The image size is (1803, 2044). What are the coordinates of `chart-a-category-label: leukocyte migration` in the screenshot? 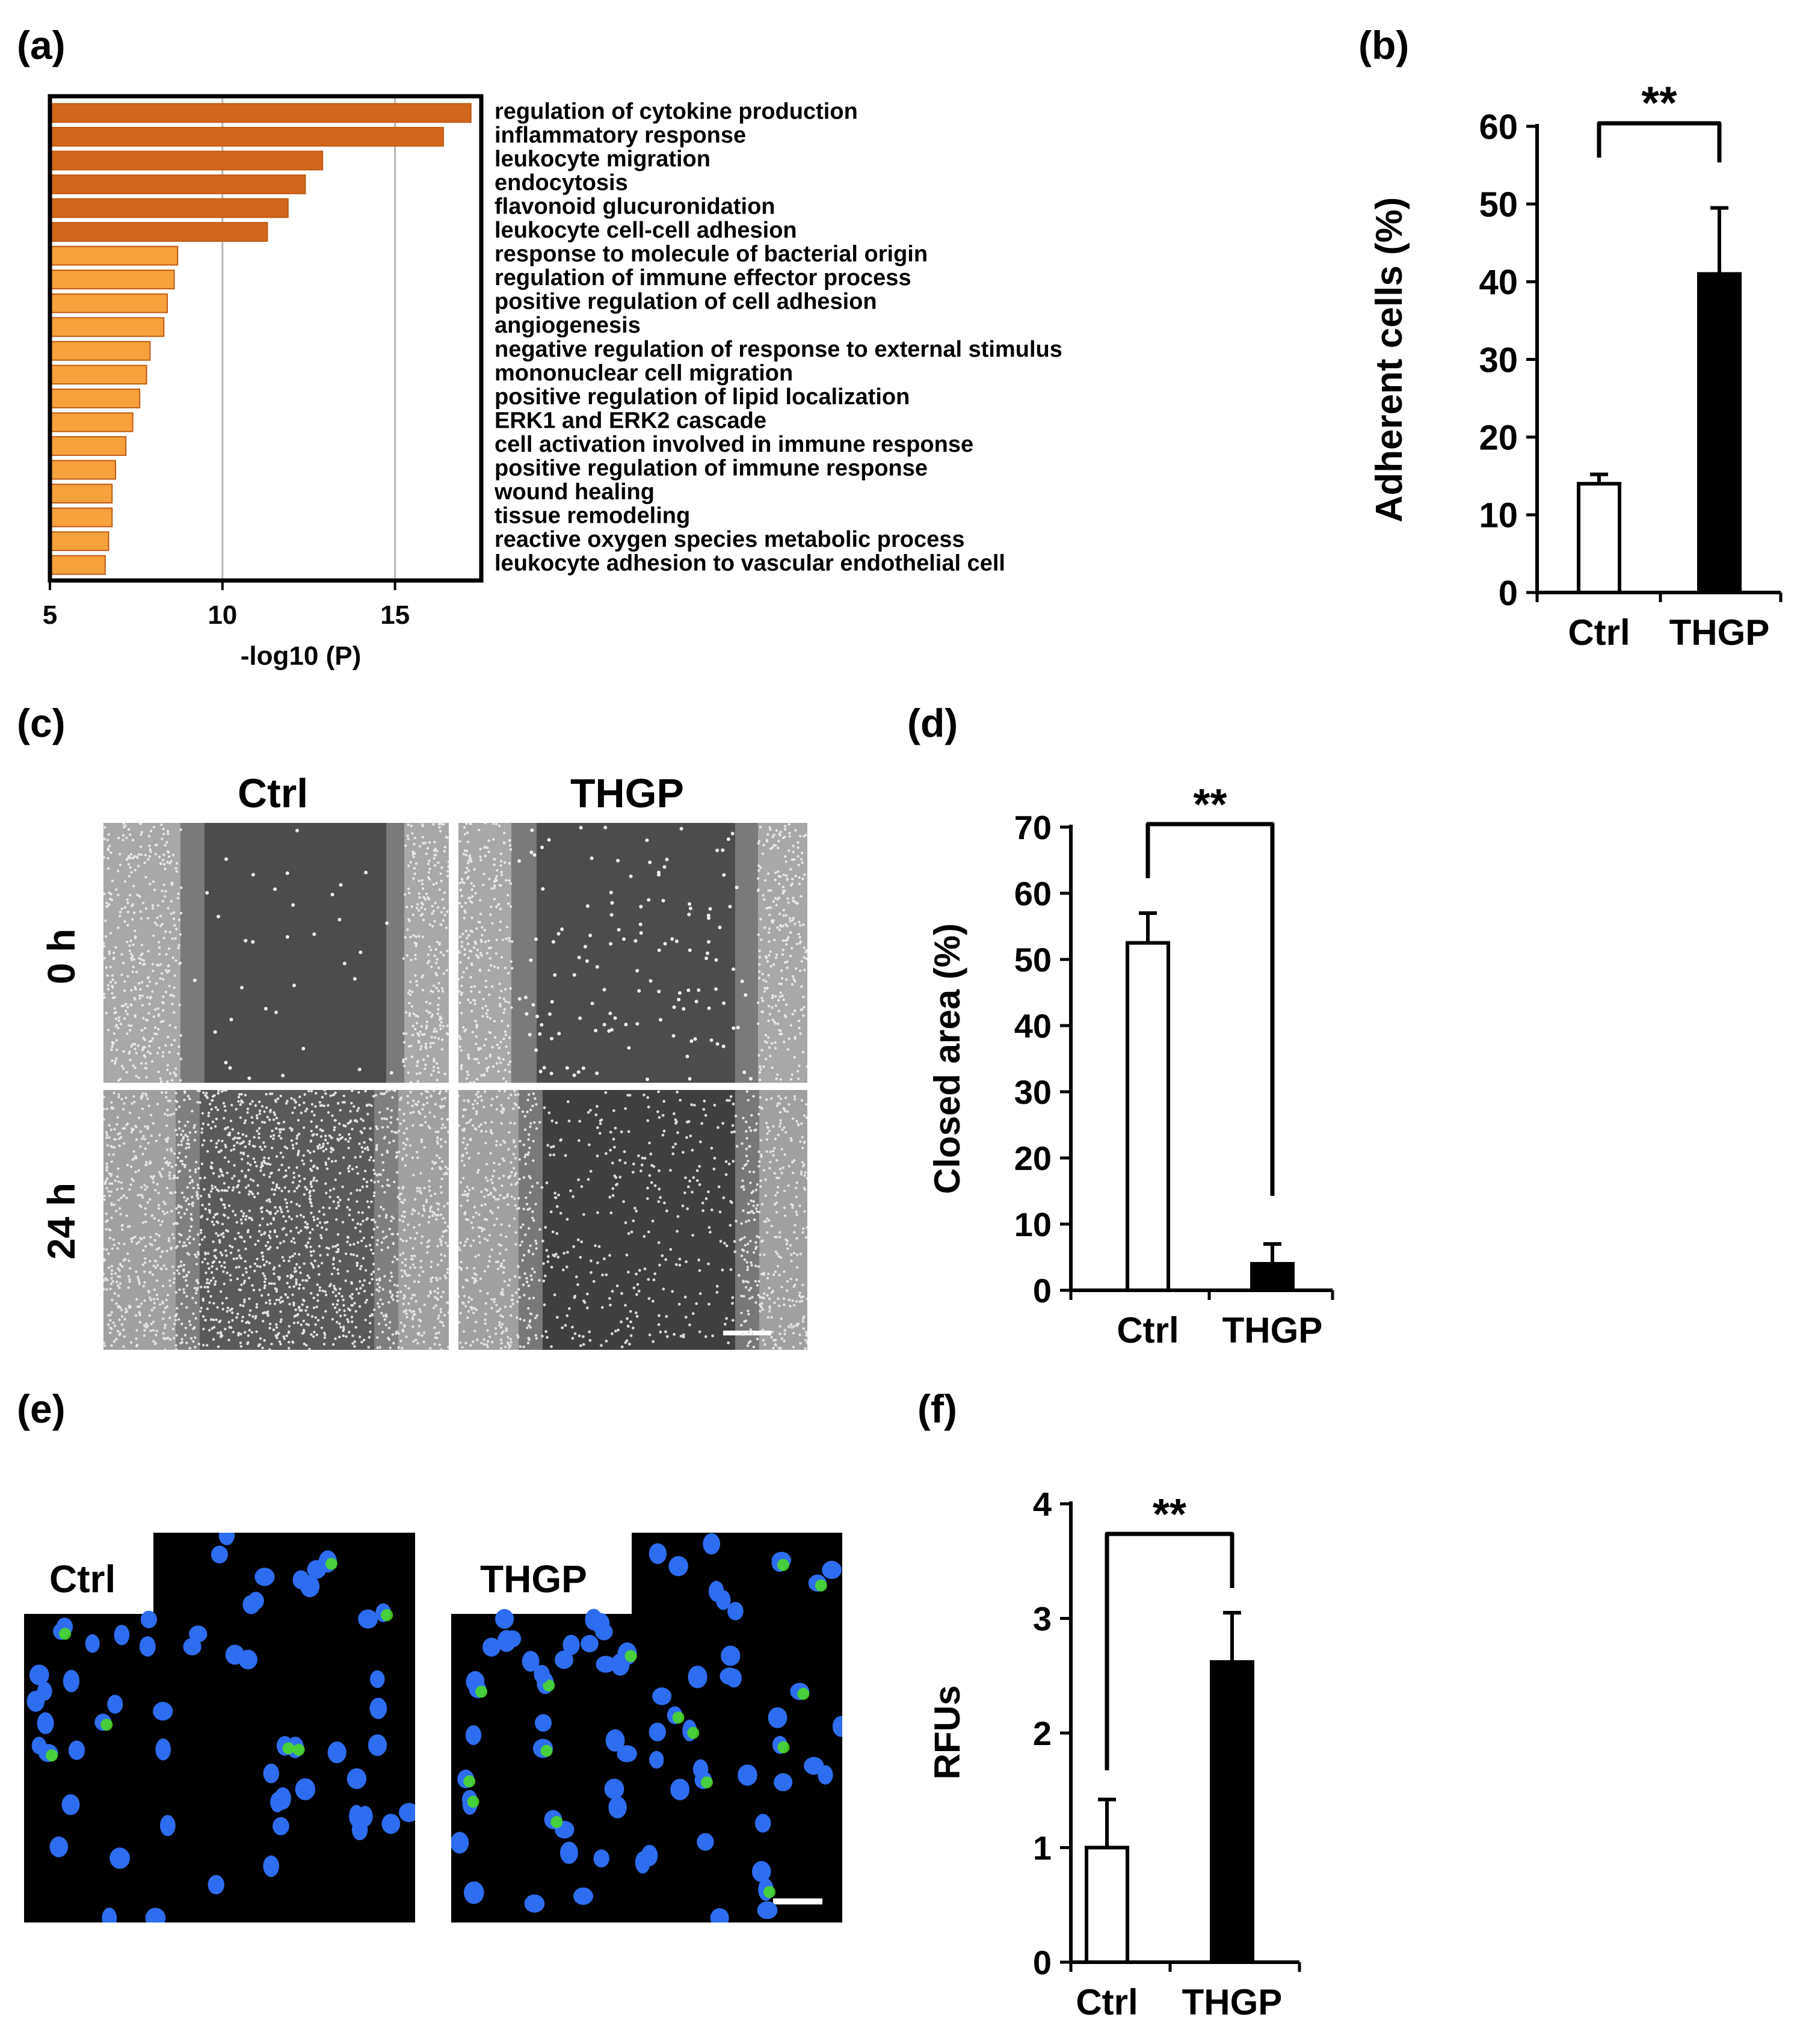 It's located at (602, 159).